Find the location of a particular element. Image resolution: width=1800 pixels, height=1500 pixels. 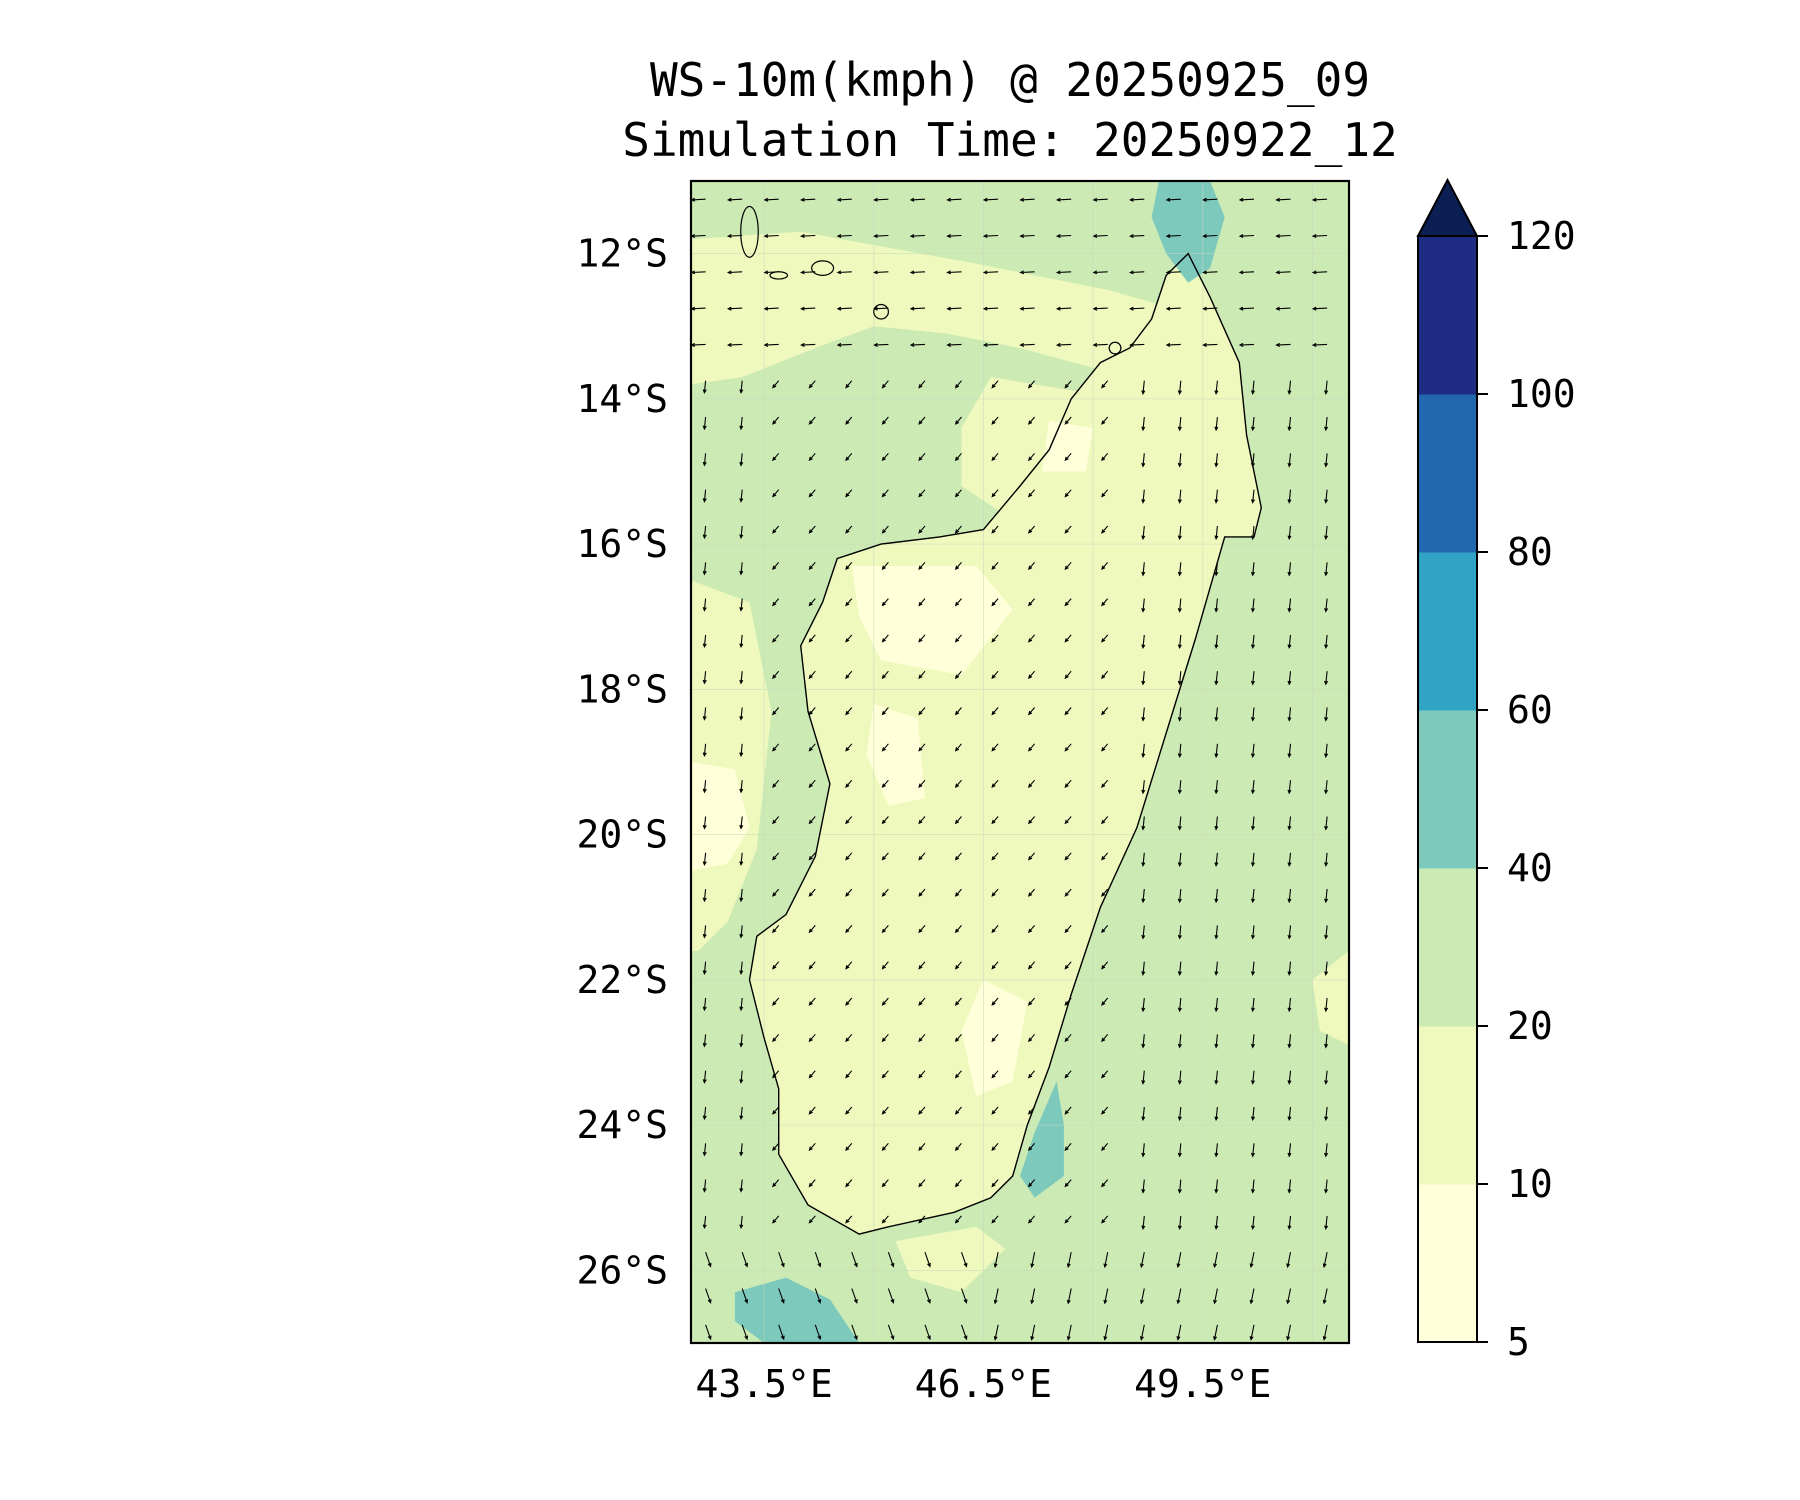

latitude-tick-label: 20°S is located at coordinates (622, 835).